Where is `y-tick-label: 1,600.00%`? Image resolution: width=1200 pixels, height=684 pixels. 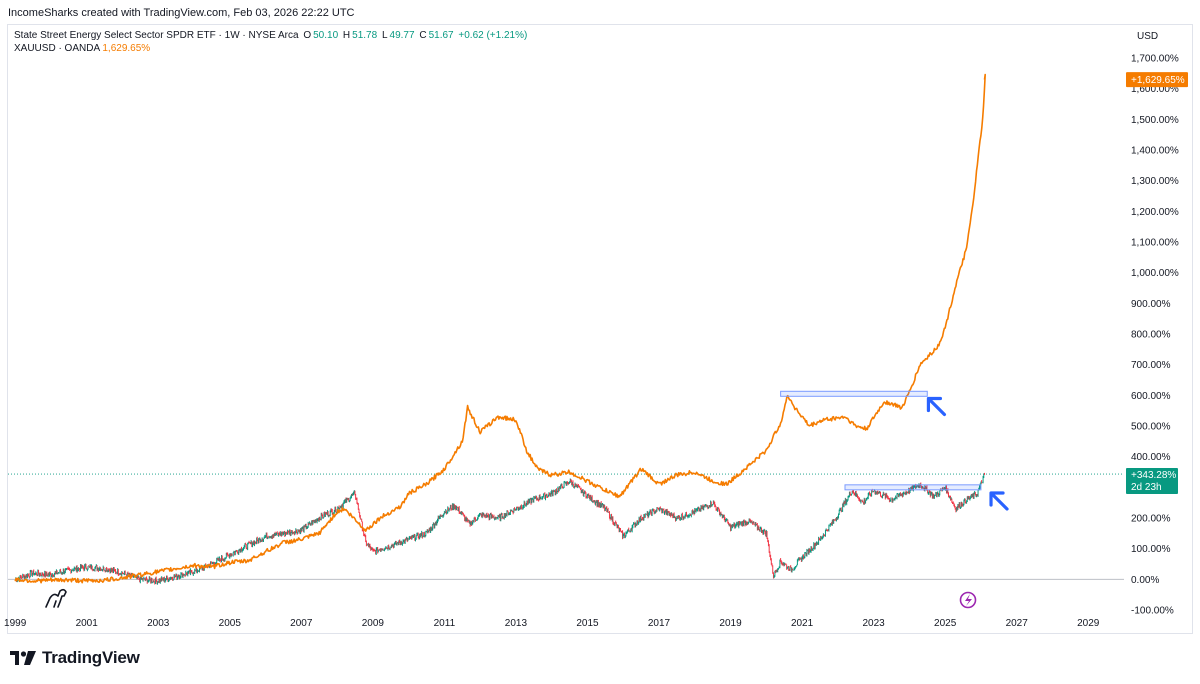 y-tick-label: 1,600.00% is located at coordinates (1155, 89).